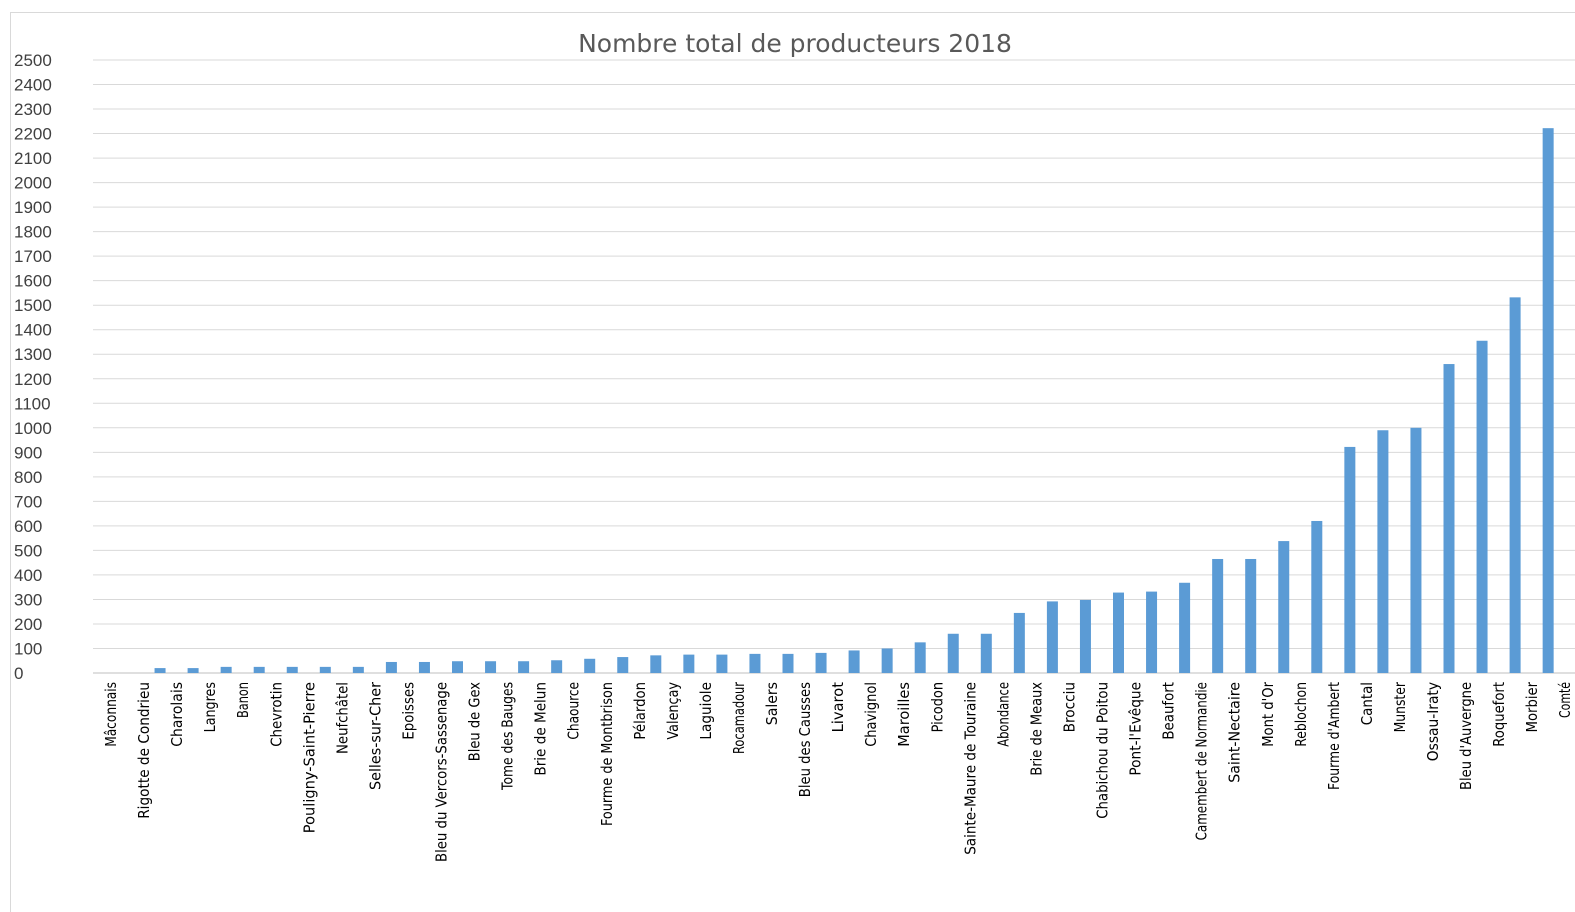 The height and width of the screenshot is (912, 1575). I want to click on y-tick-label: 1900, so click(33, 207).